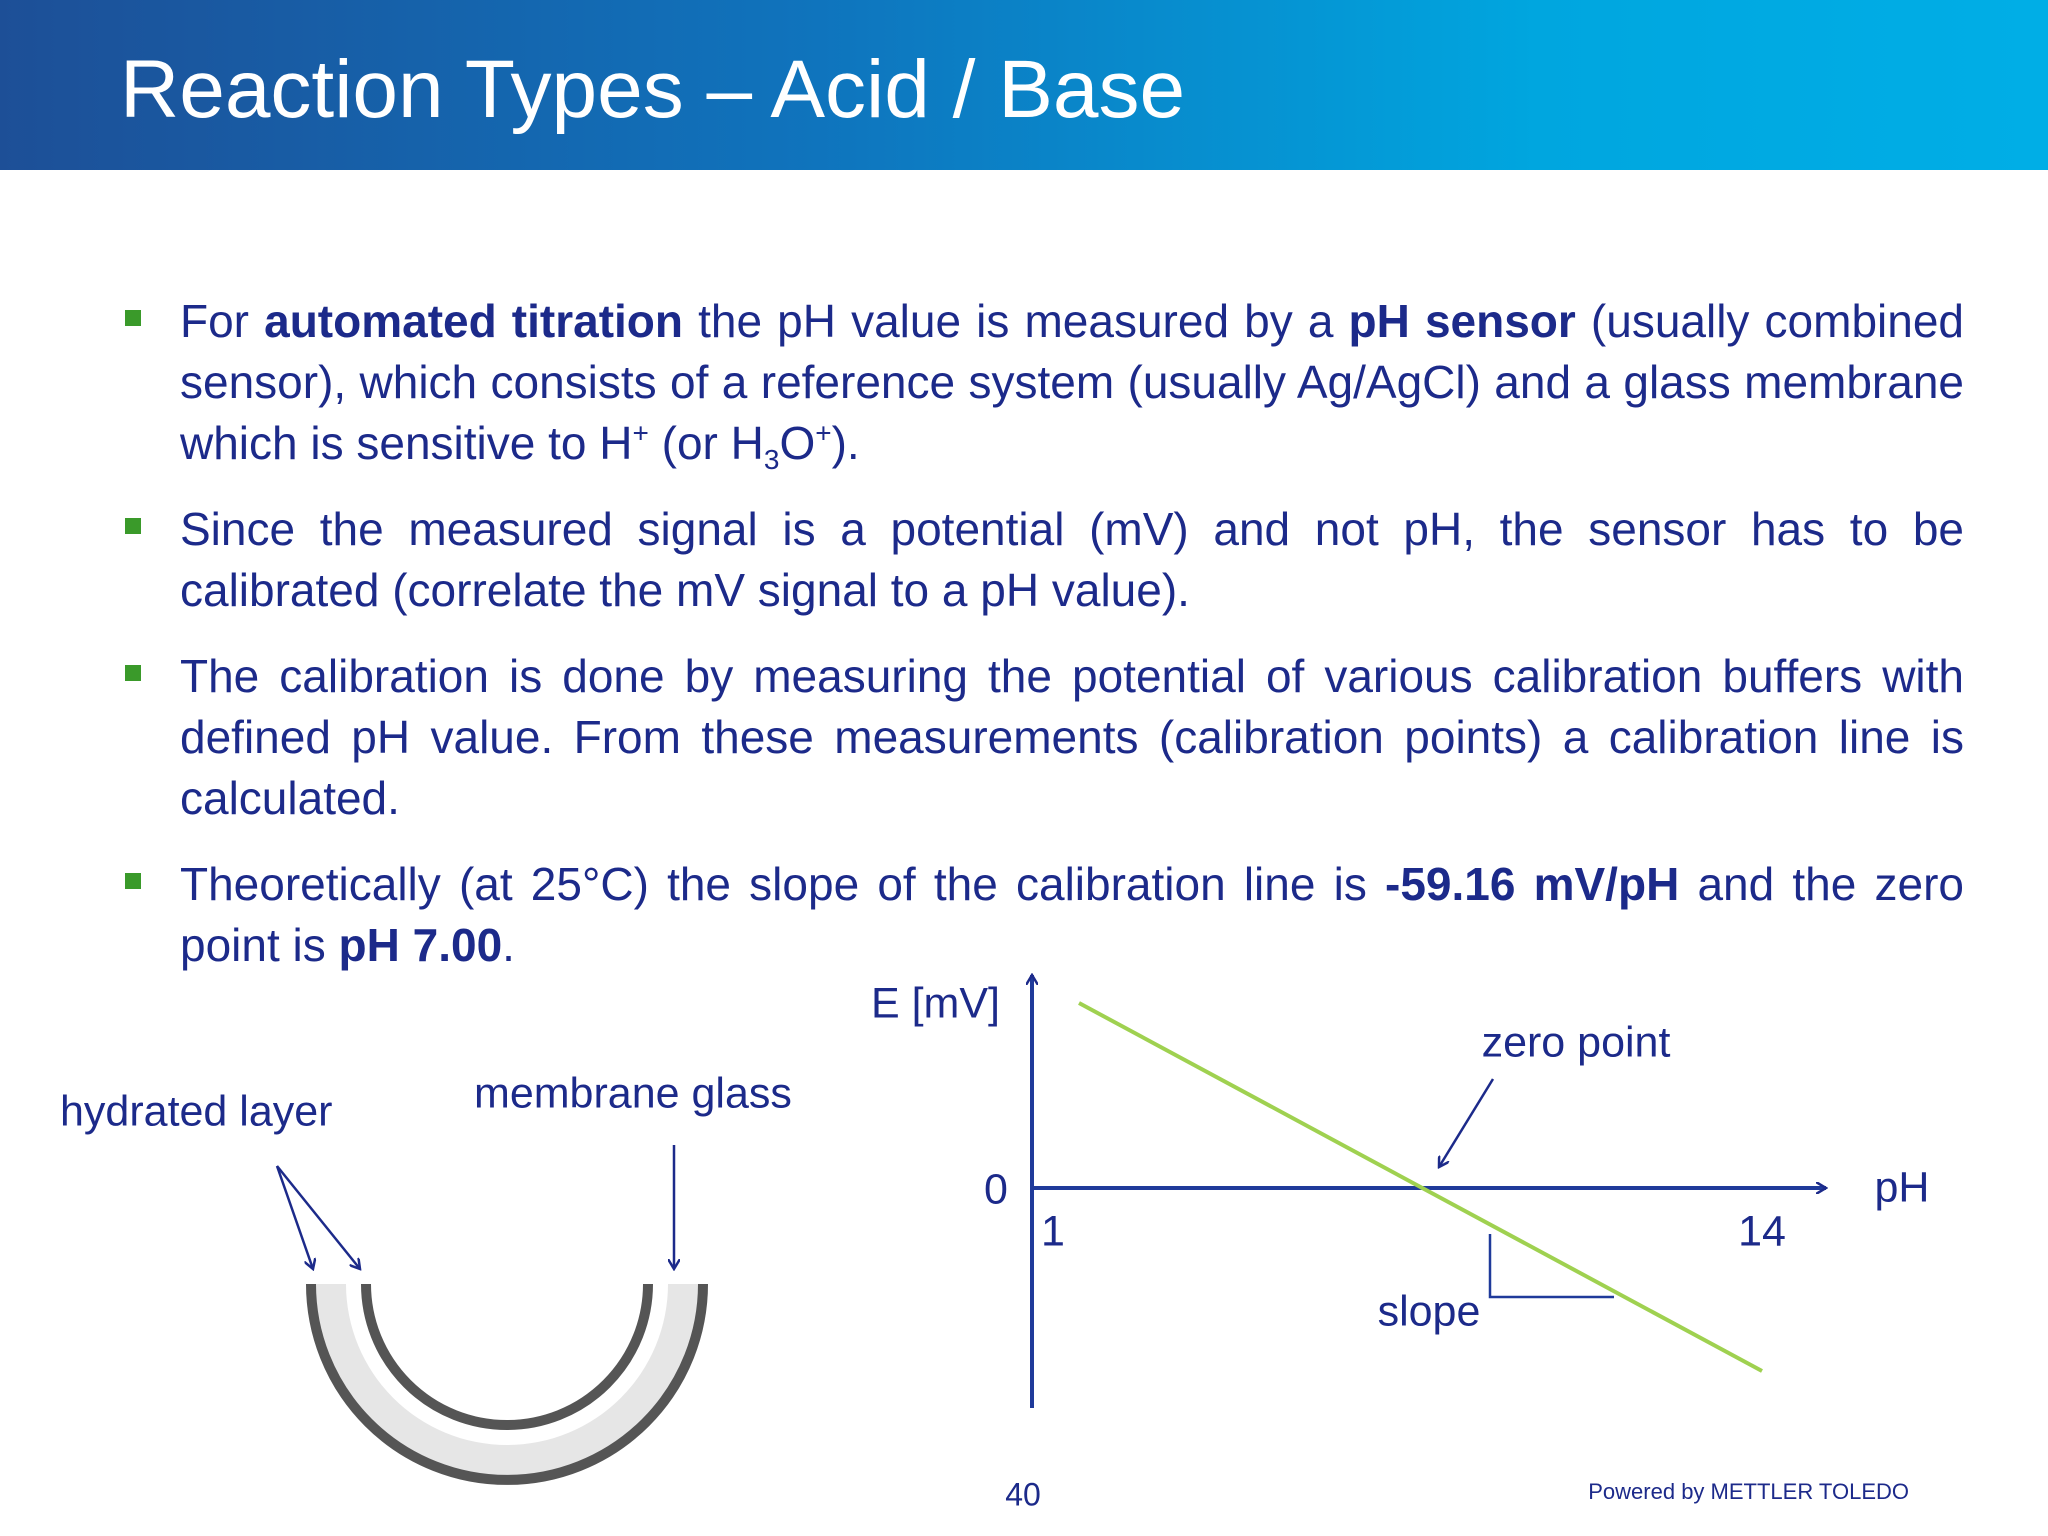 This screenshot has height=1536, width=2048. I want to click on x-start-label: 1, so click(1053, 1231).